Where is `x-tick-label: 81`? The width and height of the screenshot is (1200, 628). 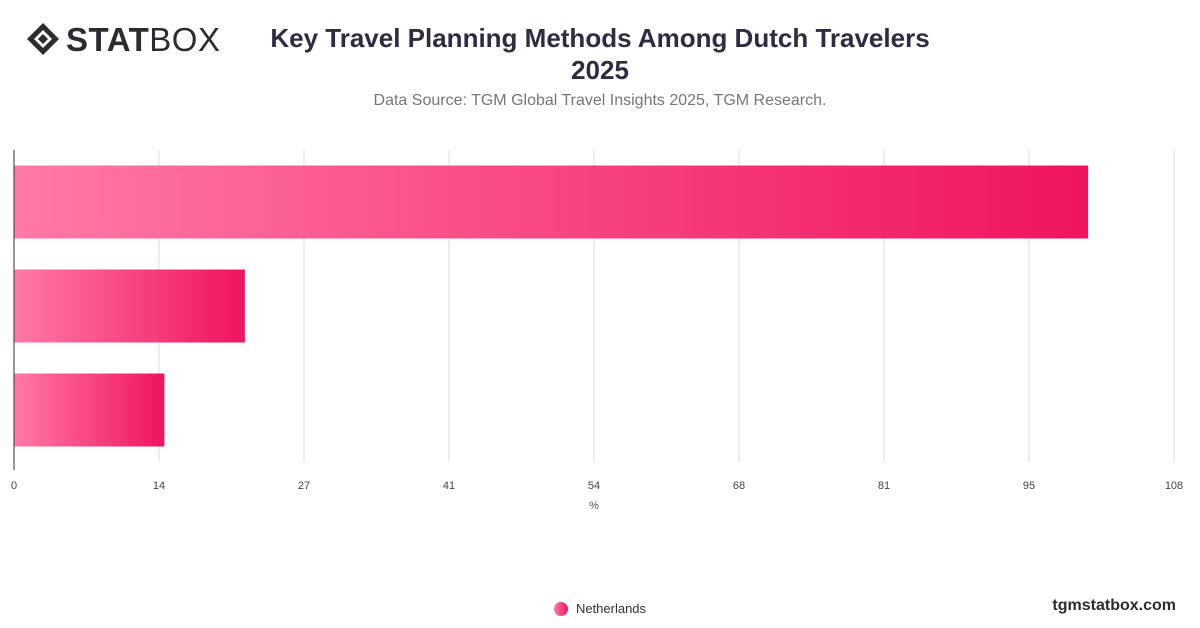 x-tick-label: 81 is located at coordinates (884, 486).